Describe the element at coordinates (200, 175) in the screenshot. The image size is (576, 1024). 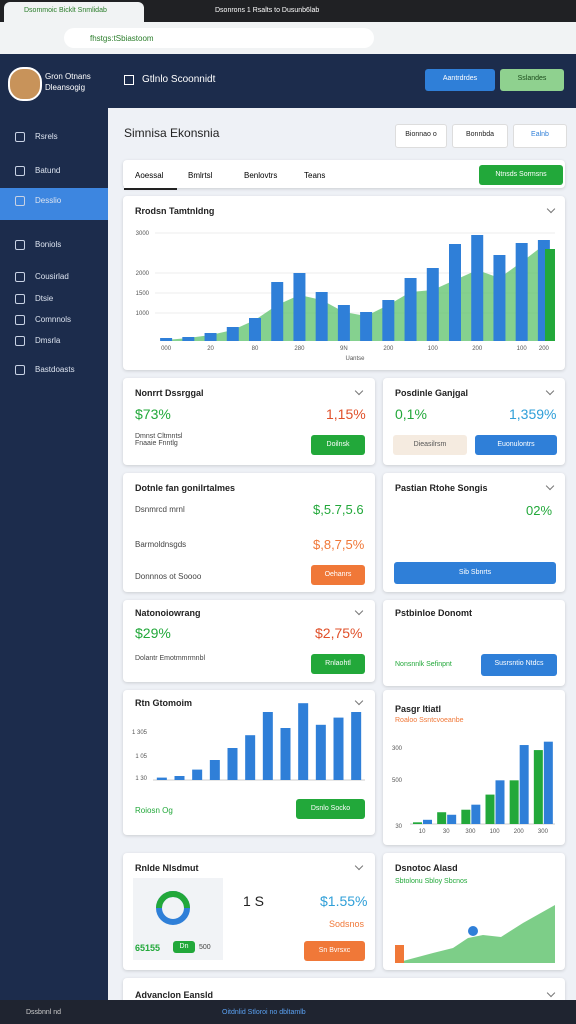
I see `tab-label: Bmlrtsl` at that location.